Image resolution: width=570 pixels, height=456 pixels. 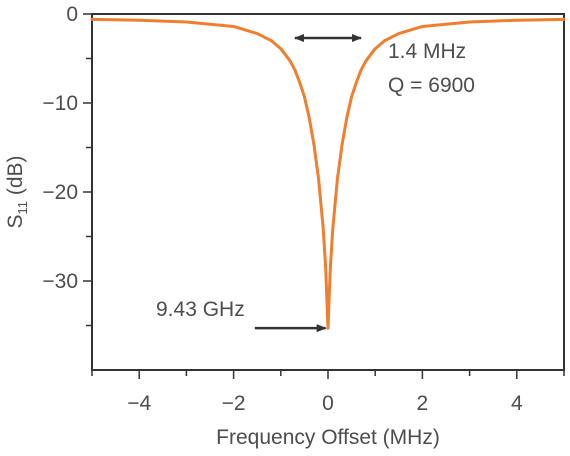 I want to click on y-axis-symbol: S, so click(x=15, y=222).